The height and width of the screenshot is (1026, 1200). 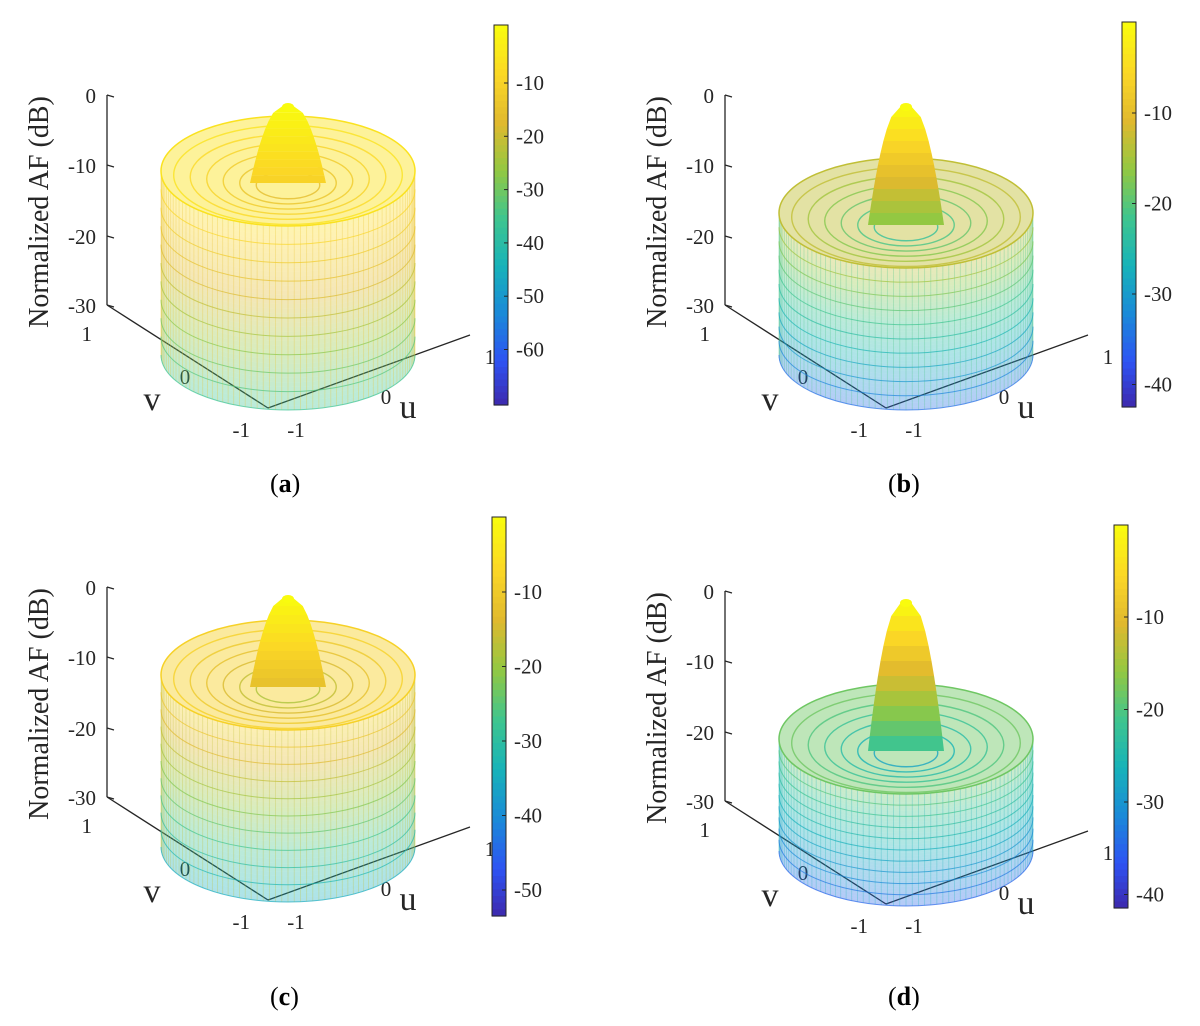 What do you see at coordinates (91, 588) in the screenshot?
I see `z-tick-label: 0` at bounding box center [91, 588].